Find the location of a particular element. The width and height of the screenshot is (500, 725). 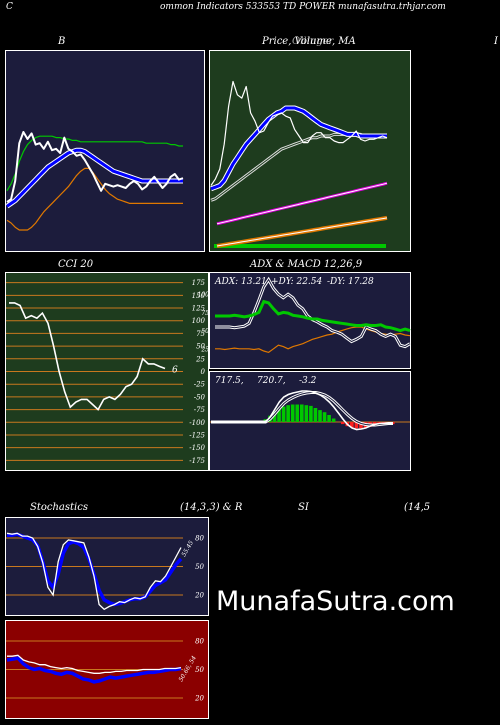

macd-signal-label: 720.7, is located at coordinates (271, 381).